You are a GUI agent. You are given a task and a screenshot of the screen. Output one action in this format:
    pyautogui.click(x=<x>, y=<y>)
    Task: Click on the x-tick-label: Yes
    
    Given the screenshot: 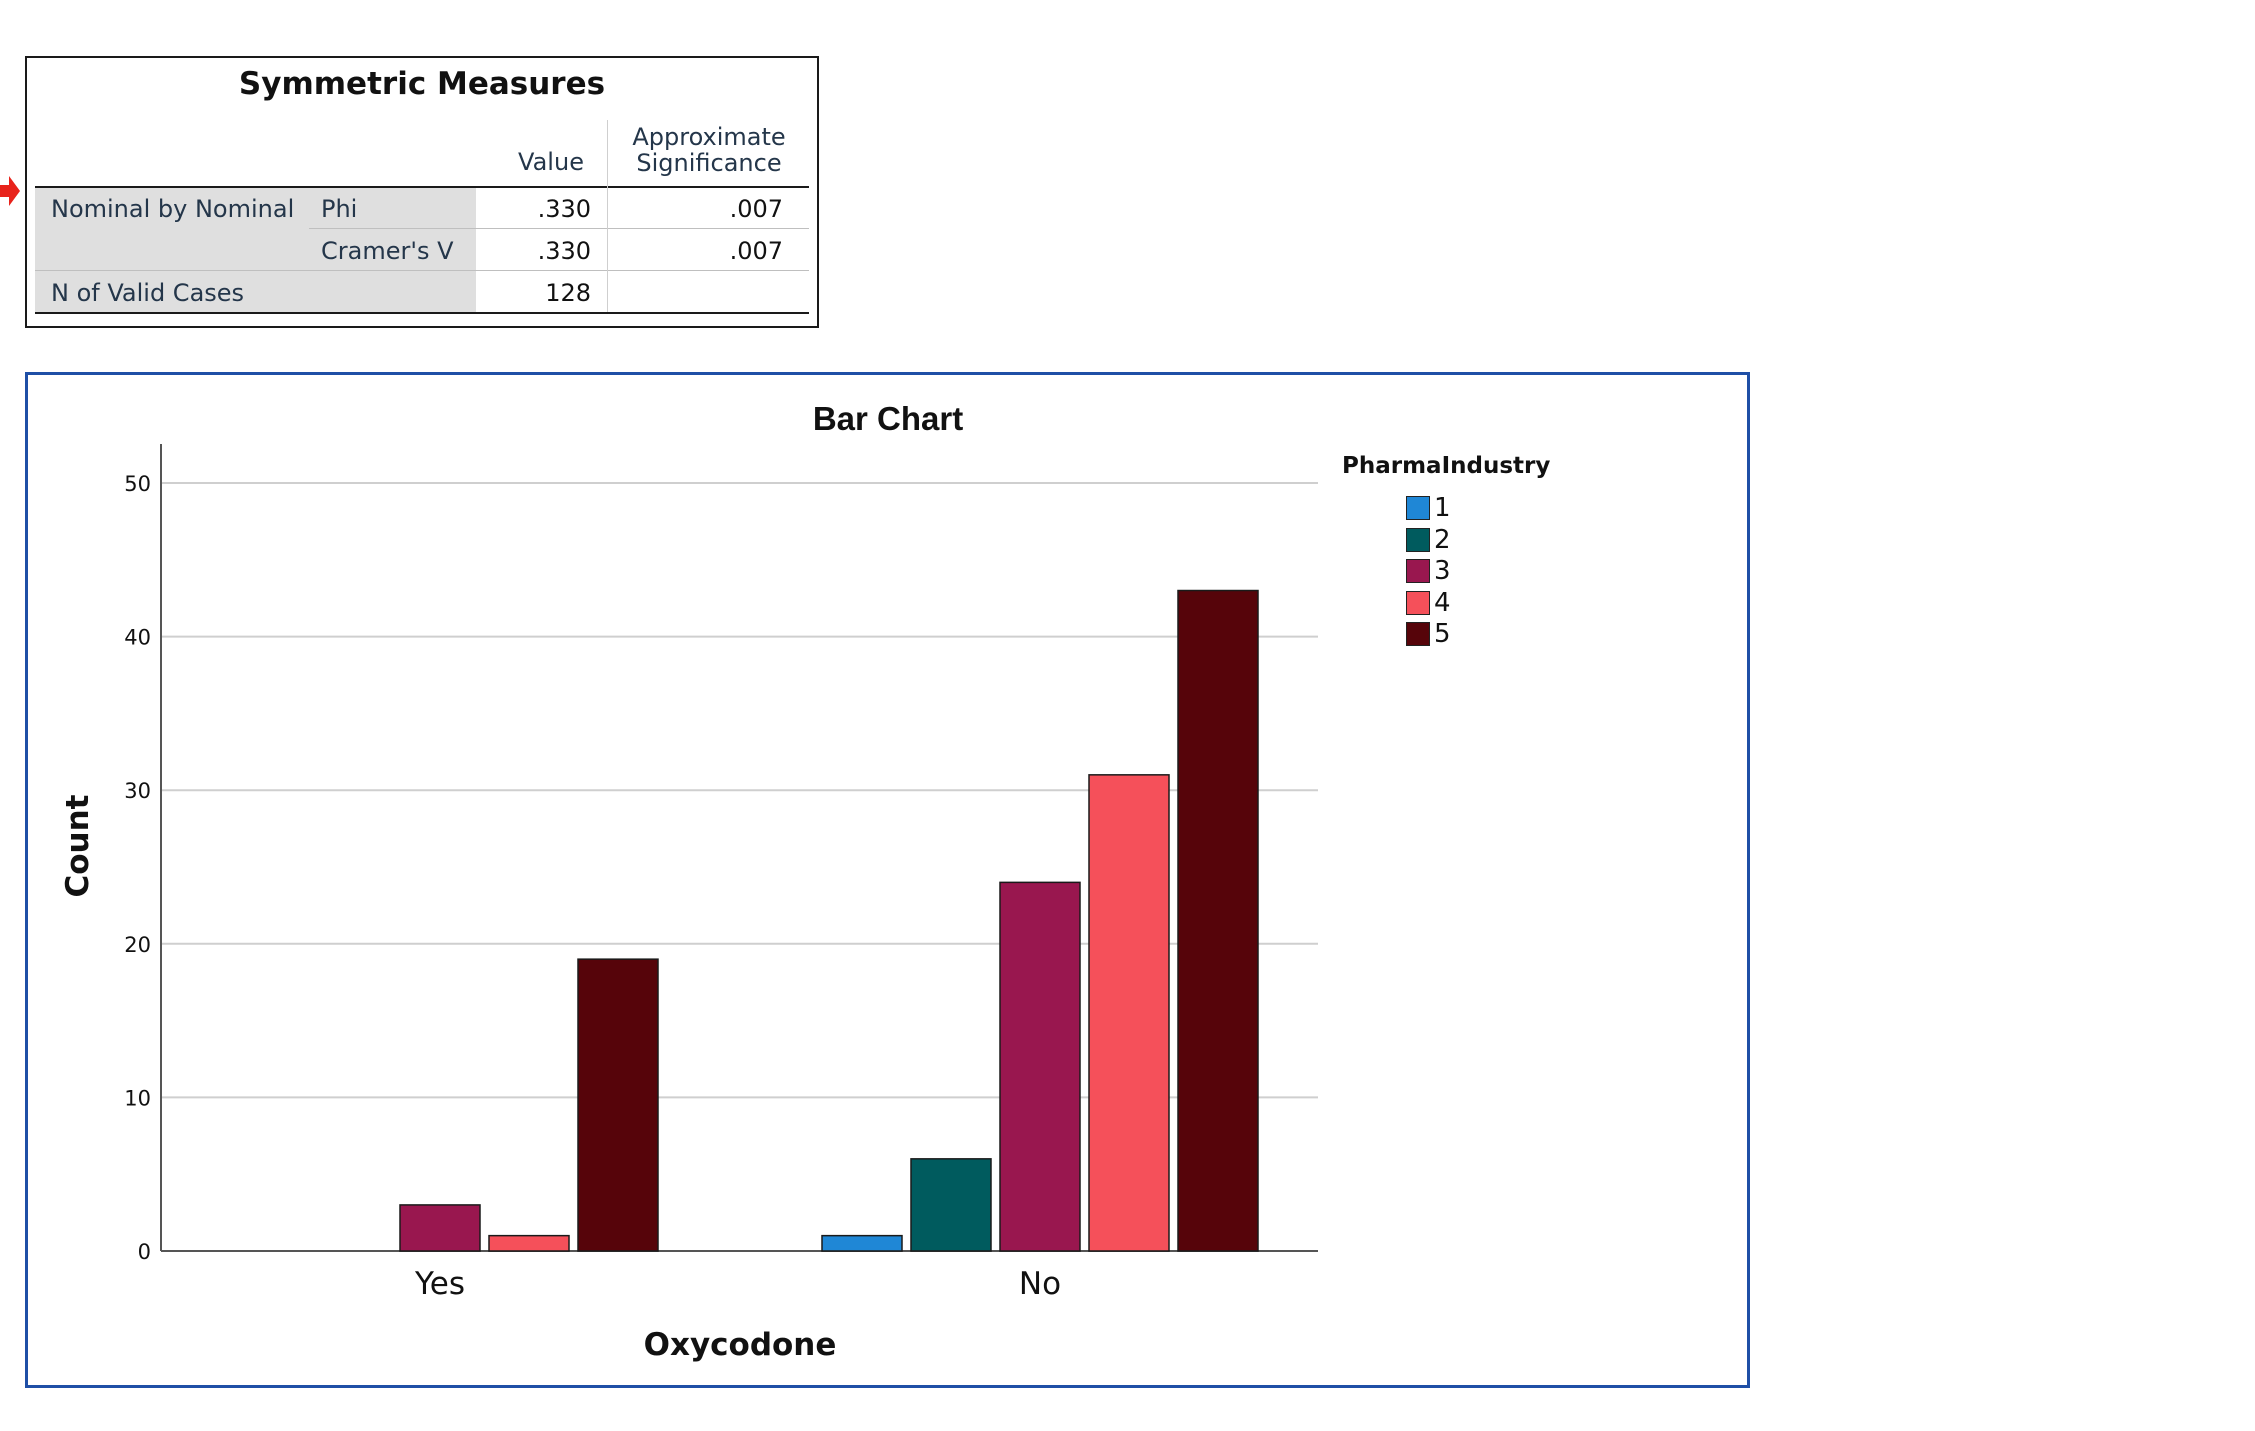 What is the action you would take?
    pyautogui.click(x=439, y=1284)
    